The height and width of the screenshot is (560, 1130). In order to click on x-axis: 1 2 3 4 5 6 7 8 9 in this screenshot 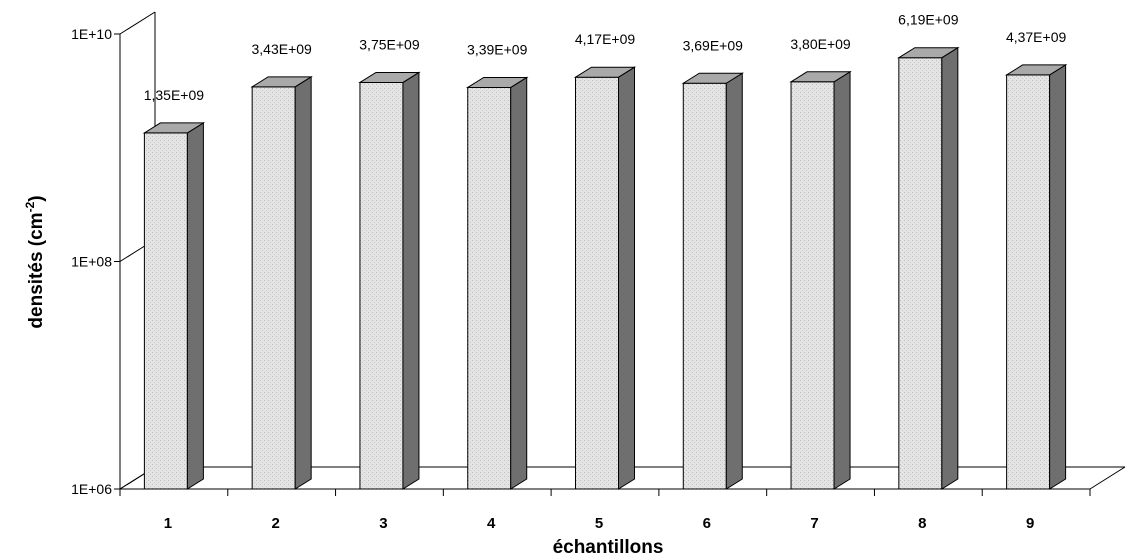, I will do `click(605, 510)`.